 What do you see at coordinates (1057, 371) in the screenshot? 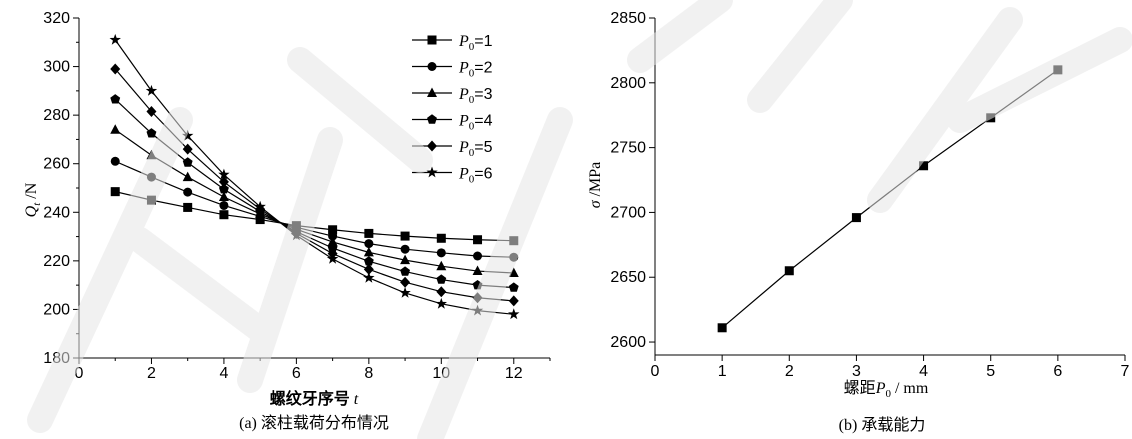
I see `chart-b-x-tick-label: 6` at bounding box center [1057, 371].